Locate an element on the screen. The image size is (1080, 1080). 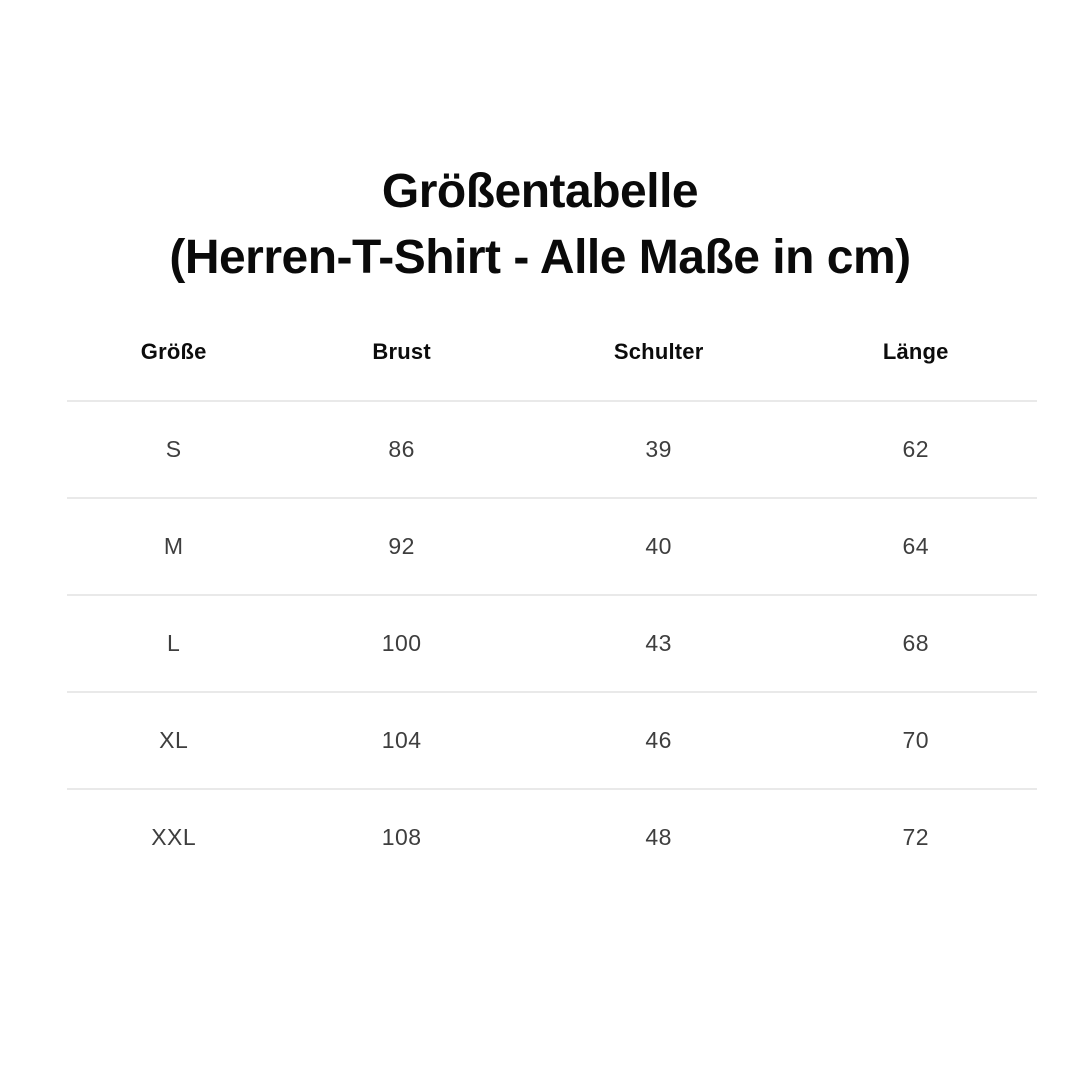
table-header-row: Größe Brust Schulter Länge is located at coordinates (552, 351).